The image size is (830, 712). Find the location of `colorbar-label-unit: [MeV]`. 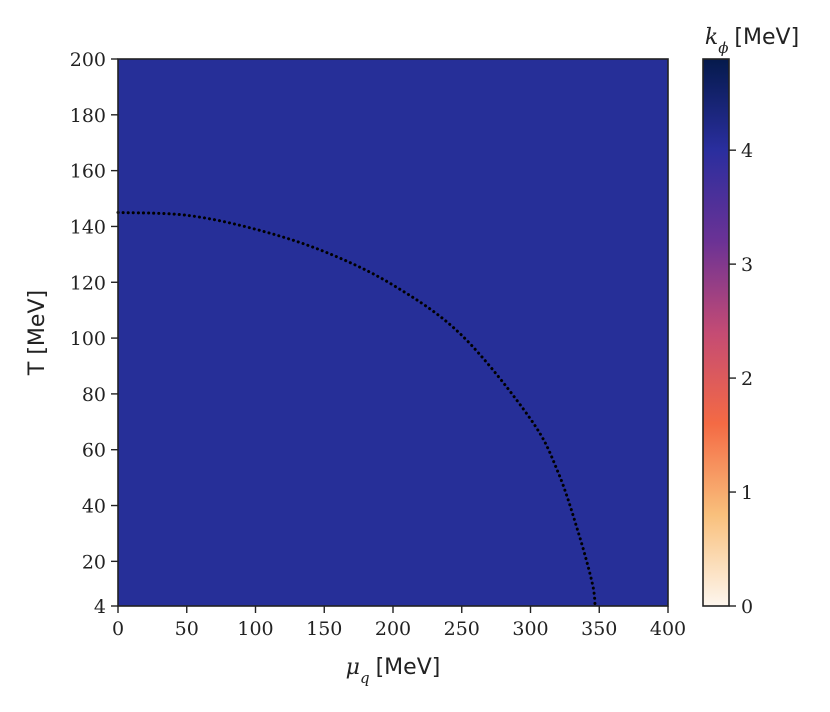

colorbar-label-unit: [MeV] is located at coordinates (766, 37).